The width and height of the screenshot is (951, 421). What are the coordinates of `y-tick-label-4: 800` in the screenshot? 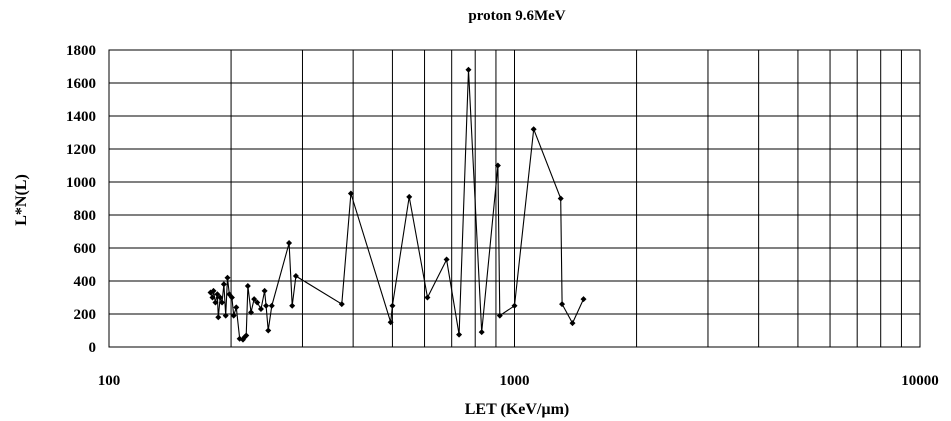 It's located at (85, 216).